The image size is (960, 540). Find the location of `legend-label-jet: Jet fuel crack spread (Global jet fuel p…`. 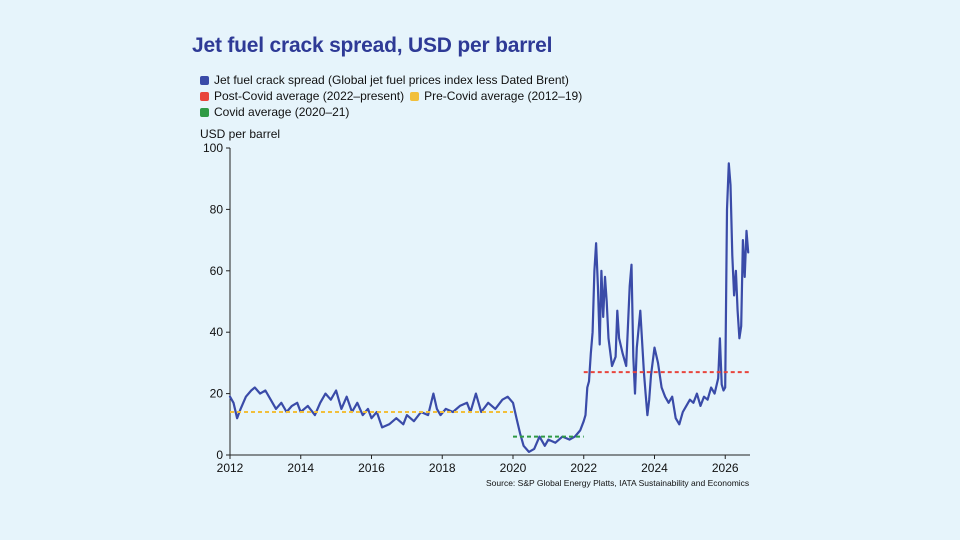

legend-label-jet: Jet fuel crack spread (Global jet fuel p… is located at coordinates (391, 80).